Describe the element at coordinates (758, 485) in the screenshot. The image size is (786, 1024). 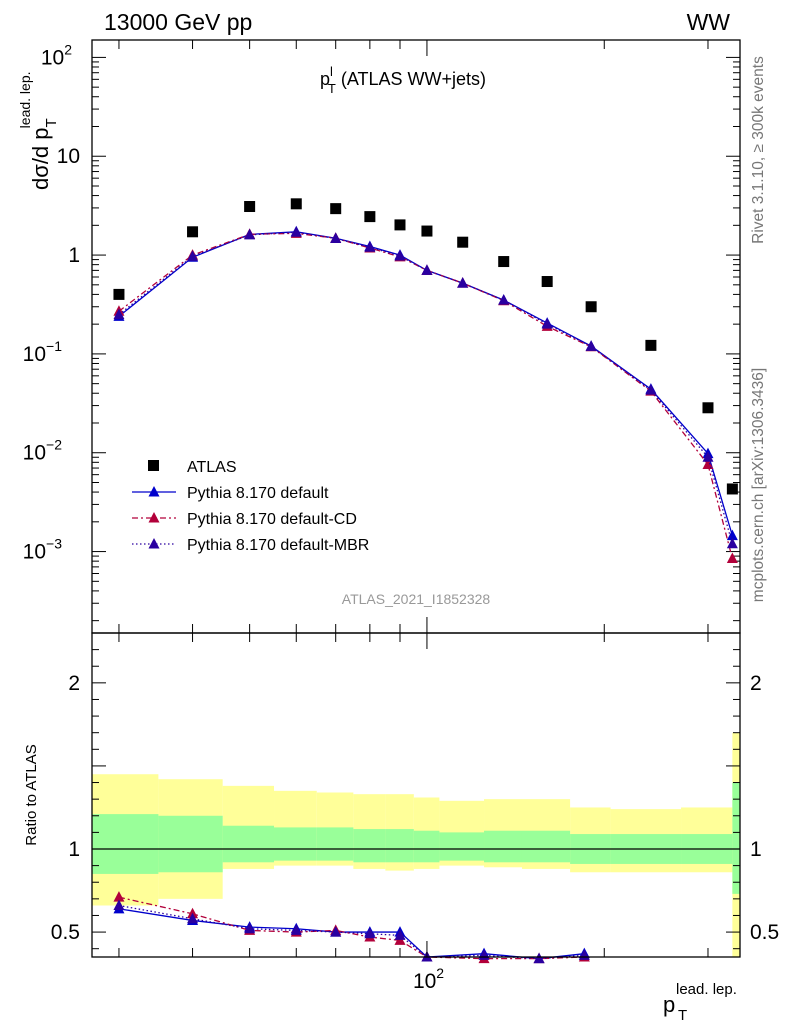
I see `mcplots-label: mcplots.cern.ch [arXiv:1306.3436]` at that location.